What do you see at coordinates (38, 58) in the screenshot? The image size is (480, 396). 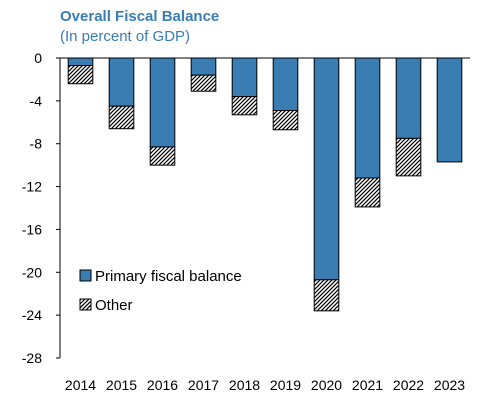 I see `y-tick-label: 0` at bounding box center [38, 58].